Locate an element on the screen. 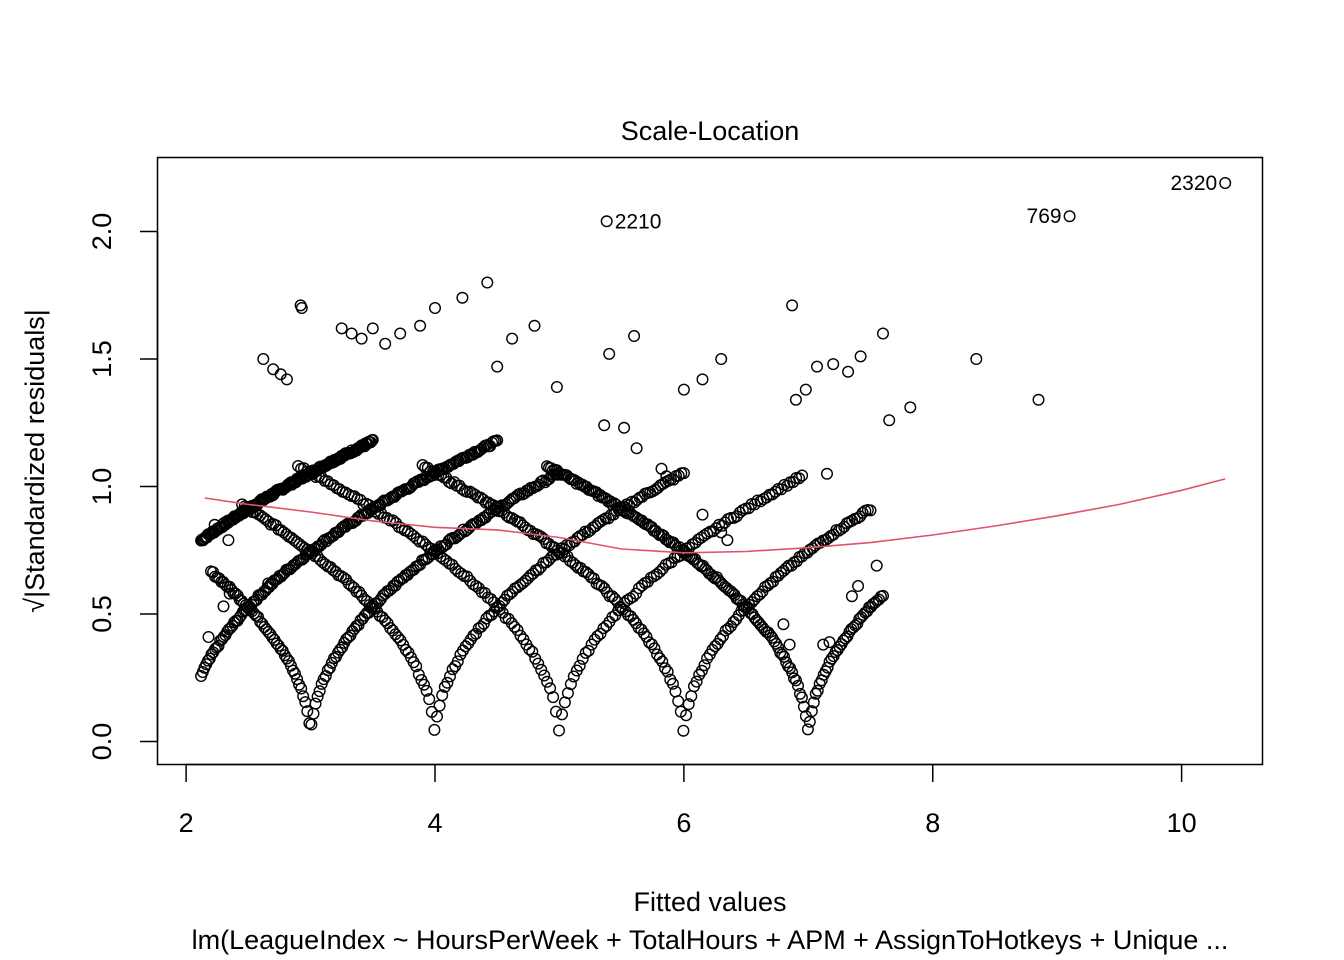 The height and width of the screenshot is (960, 1344). labeled-point is located at coordinates (606, 221).